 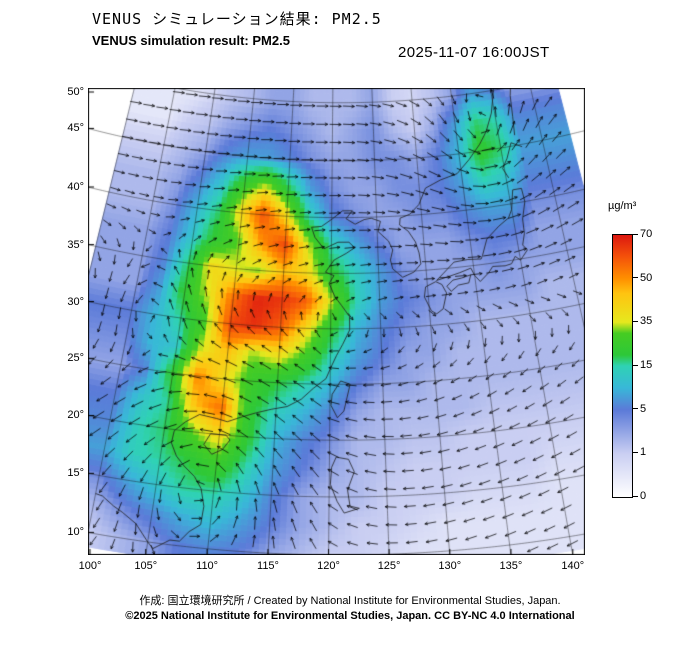 What do you see at coordinates (622, 366) in the screenshot?
I see `colorbar-gradient` at bounding box center [622, 366].